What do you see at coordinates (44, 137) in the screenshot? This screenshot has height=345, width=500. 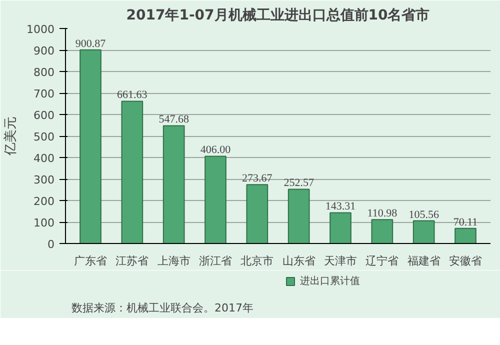 I see `y-tick-label: 500` at bounding box center [44, 137].